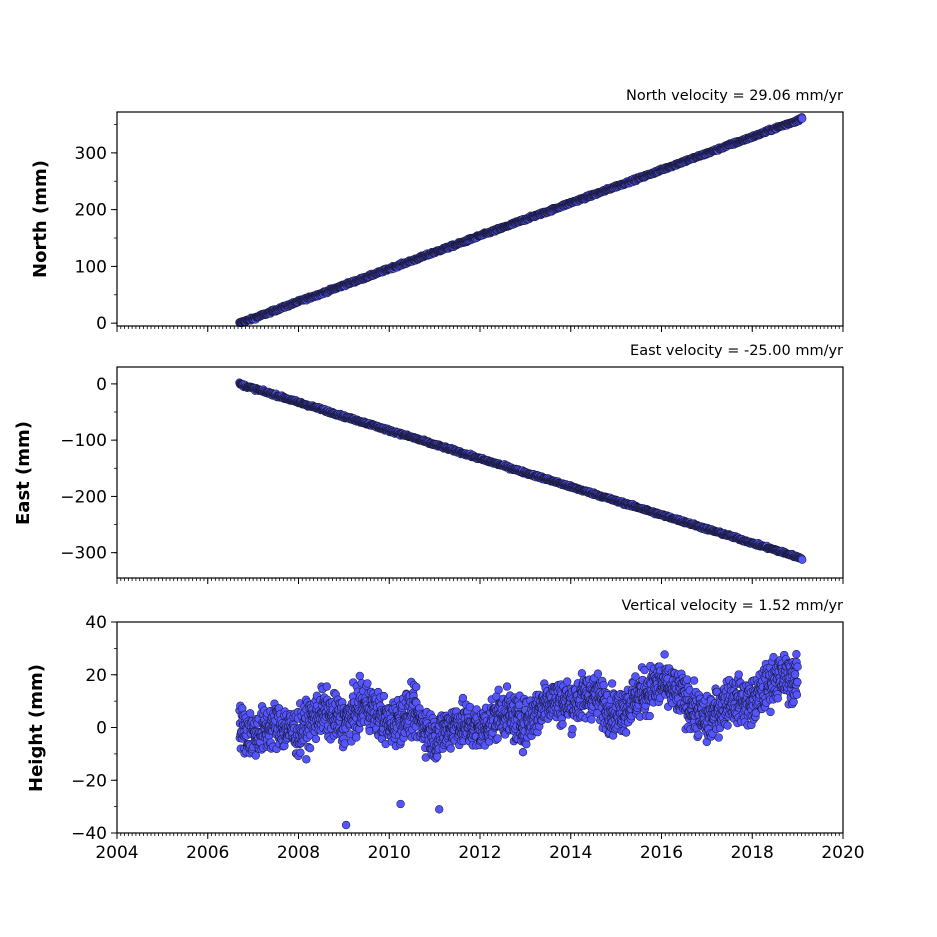  Describe the element at coordinates (91, 267) in the screenshot. I see `y-tick-label: 100` at that location.